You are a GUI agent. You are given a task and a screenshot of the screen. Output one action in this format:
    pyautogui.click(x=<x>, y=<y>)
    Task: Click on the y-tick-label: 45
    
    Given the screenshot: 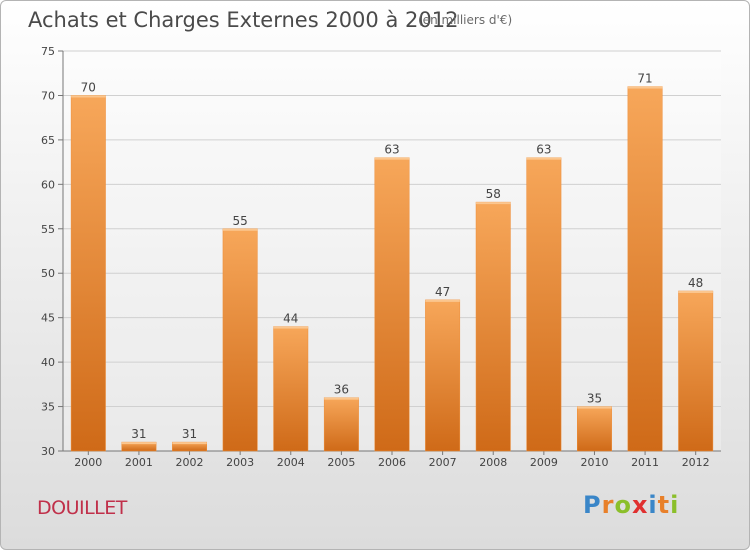 What is the action you would take?
    pyautogui.click(x=48, y=318)
    